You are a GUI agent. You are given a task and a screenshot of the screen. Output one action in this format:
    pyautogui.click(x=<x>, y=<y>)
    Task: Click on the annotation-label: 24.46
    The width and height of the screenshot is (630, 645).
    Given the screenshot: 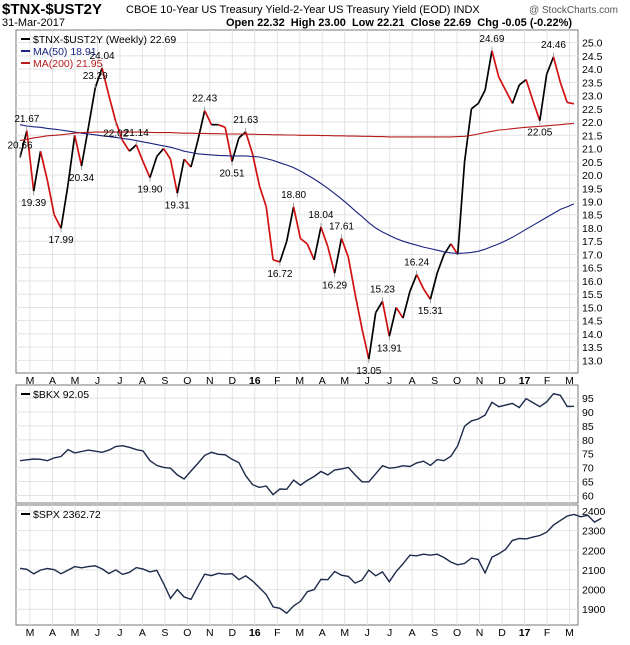 What is the action you would take?
    pyautogui.click(x=553, y=45)
    